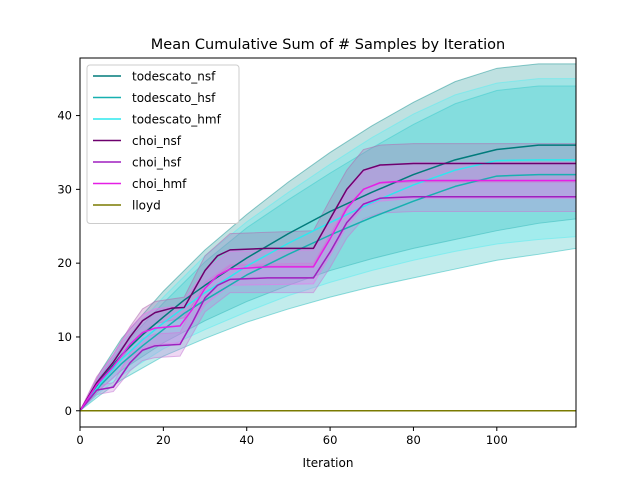 Image resolution: width=640 pixels, height=480 pixels. Describe the element at coordinates (157, 141) in the screenshot. I see `legend-label-choi-nsf: choi_nsf` at that location.